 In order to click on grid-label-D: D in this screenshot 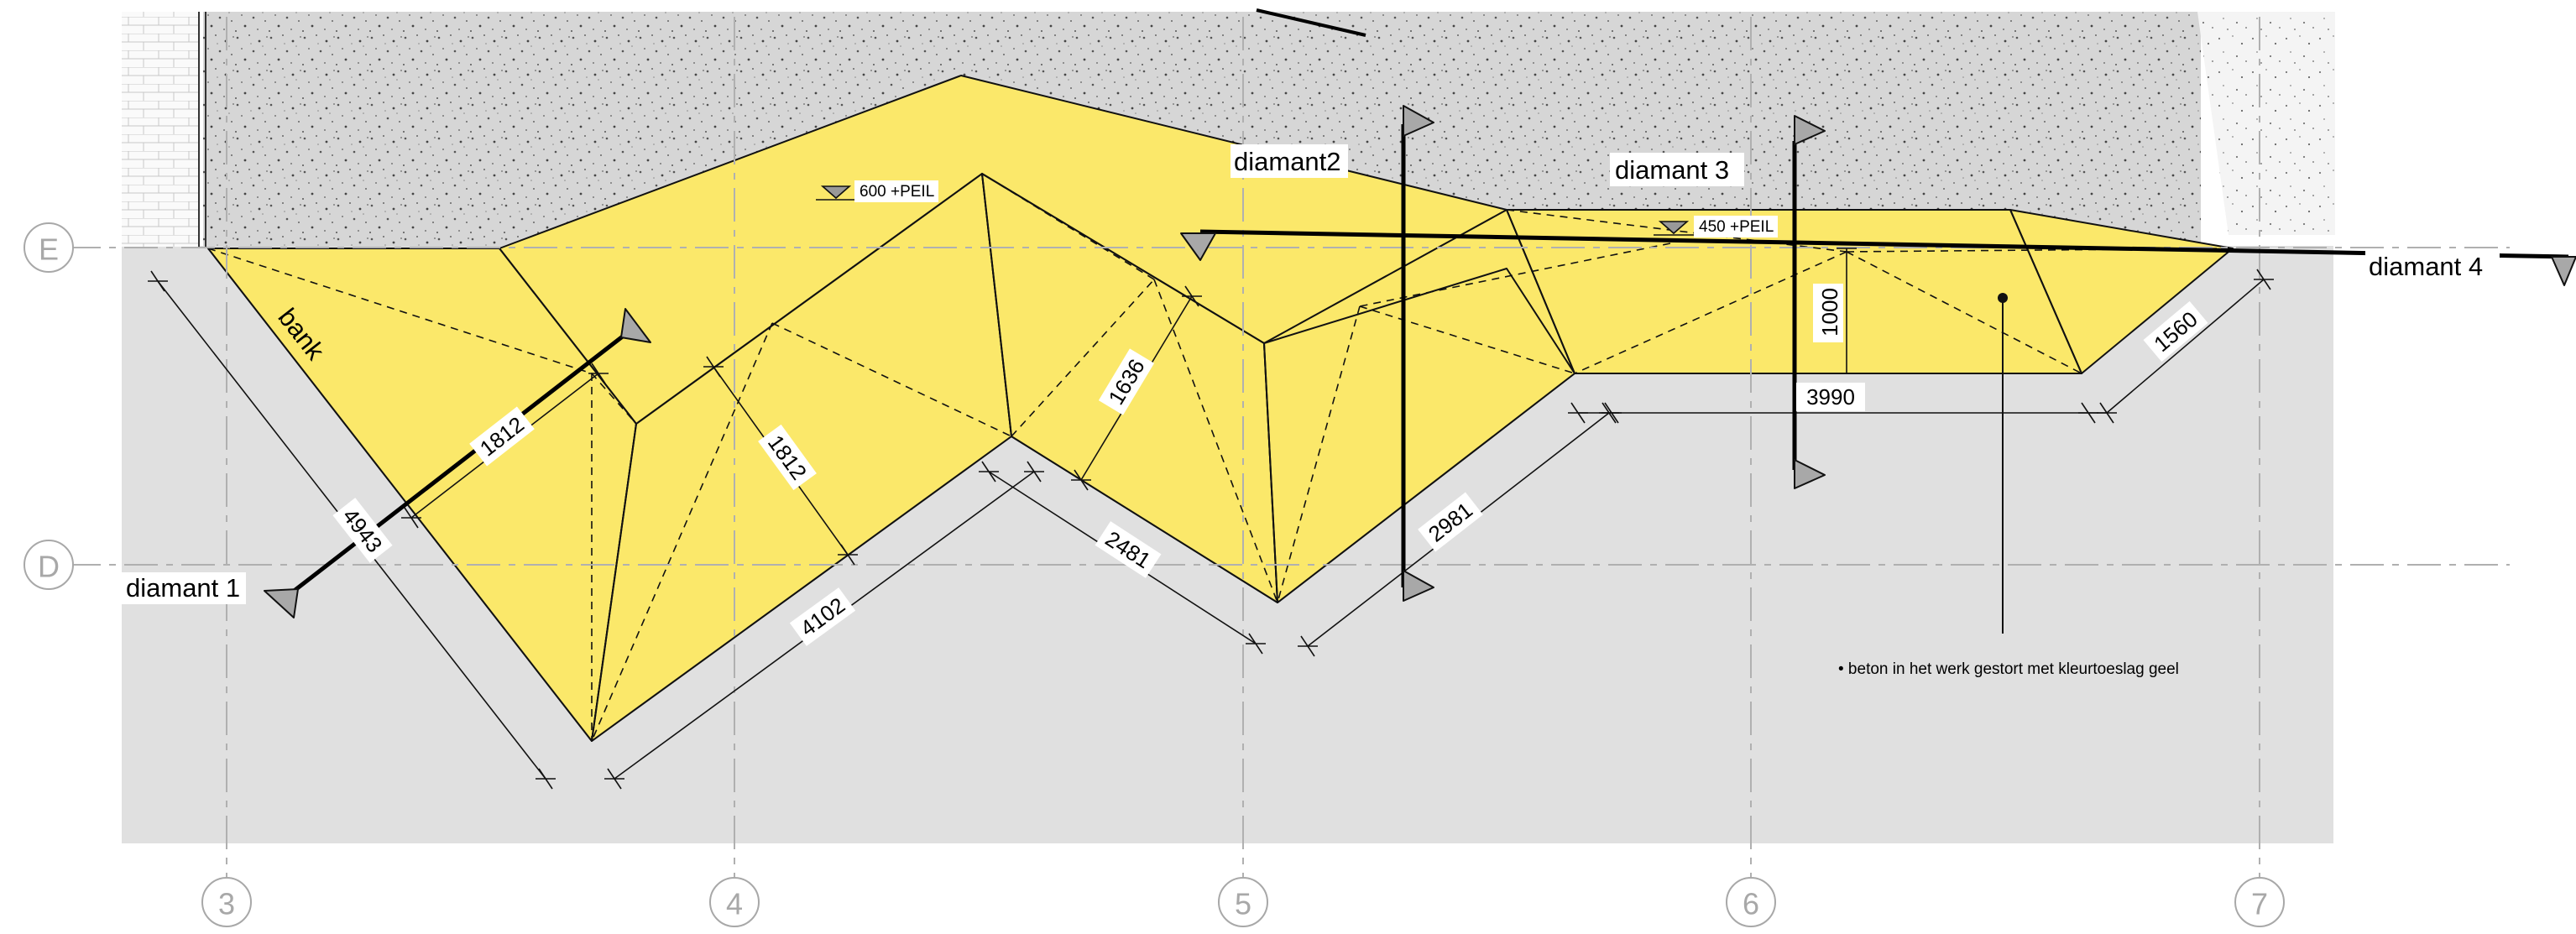, I will do `click(49, 567)`.